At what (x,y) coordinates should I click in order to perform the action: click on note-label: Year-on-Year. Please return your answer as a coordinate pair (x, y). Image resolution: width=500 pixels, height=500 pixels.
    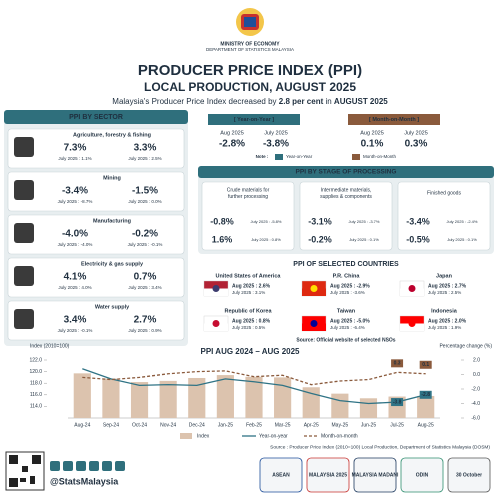
    Looking at the image, I should click on (299, 156).